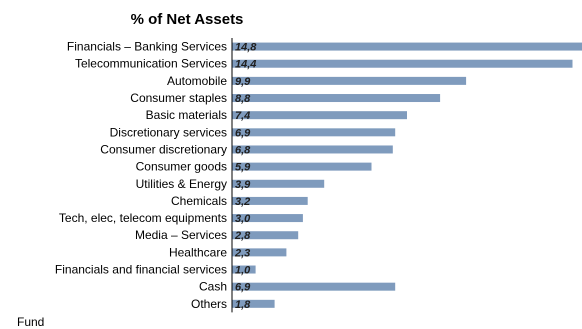 This screenshot has height=329, width=582. I want to click on category-label: Chemicals, so click(199, 201).